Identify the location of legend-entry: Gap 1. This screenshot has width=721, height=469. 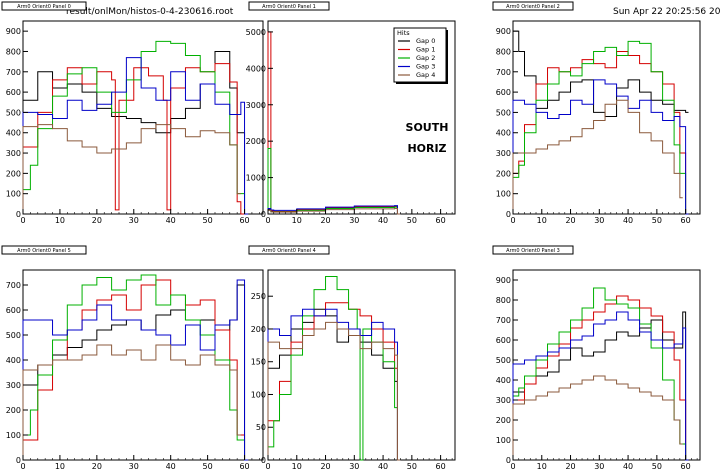
(425, 50).